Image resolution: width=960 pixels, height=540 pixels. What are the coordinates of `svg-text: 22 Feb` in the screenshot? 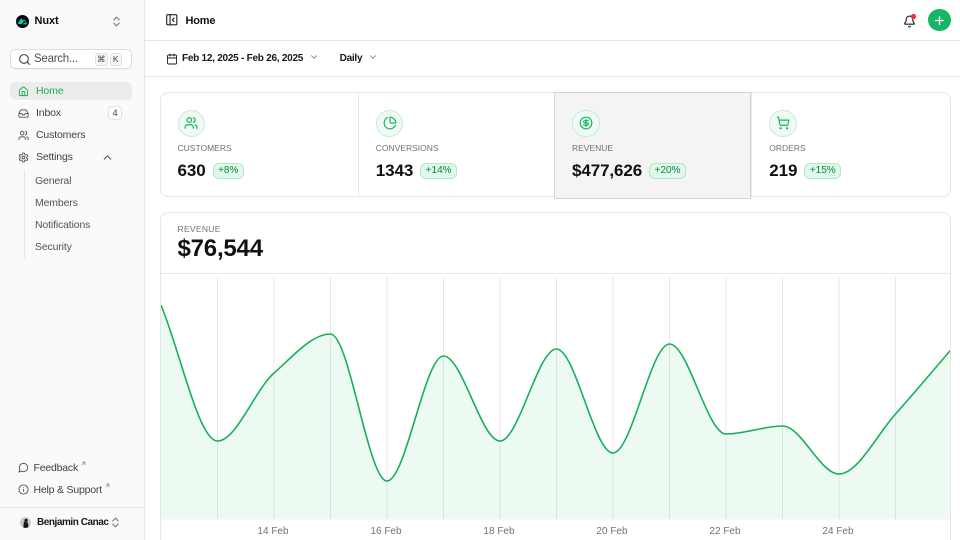 It's located at (725, 531).